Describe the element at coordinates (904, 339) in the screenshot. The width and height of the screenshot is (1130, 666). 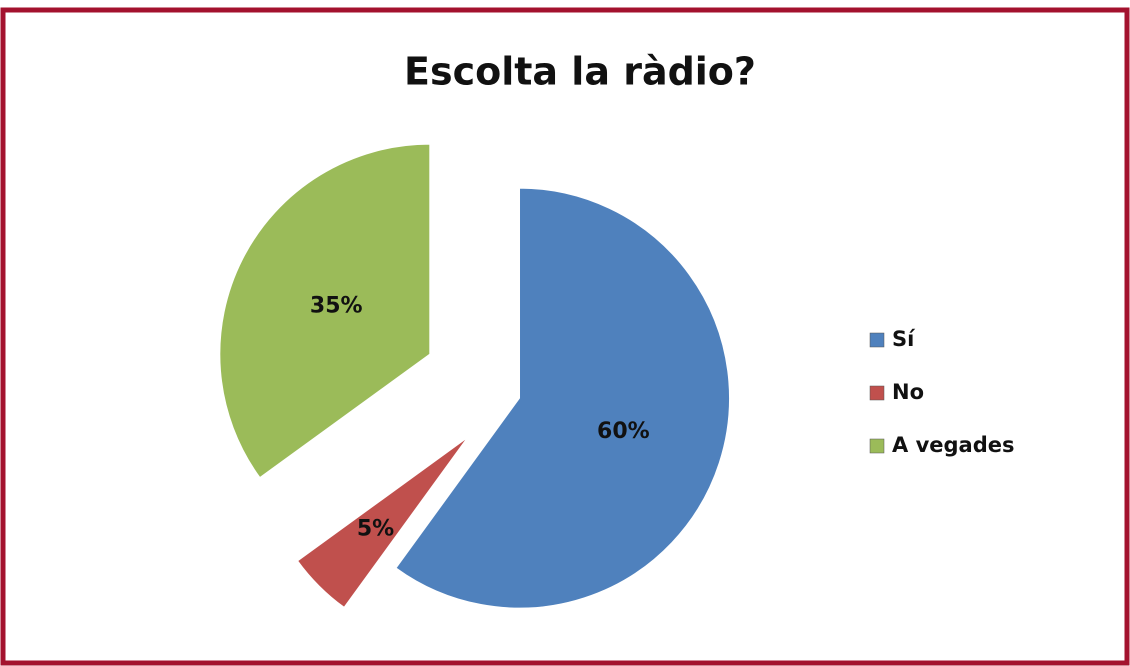
I see `legend-label: Sí` at that location.